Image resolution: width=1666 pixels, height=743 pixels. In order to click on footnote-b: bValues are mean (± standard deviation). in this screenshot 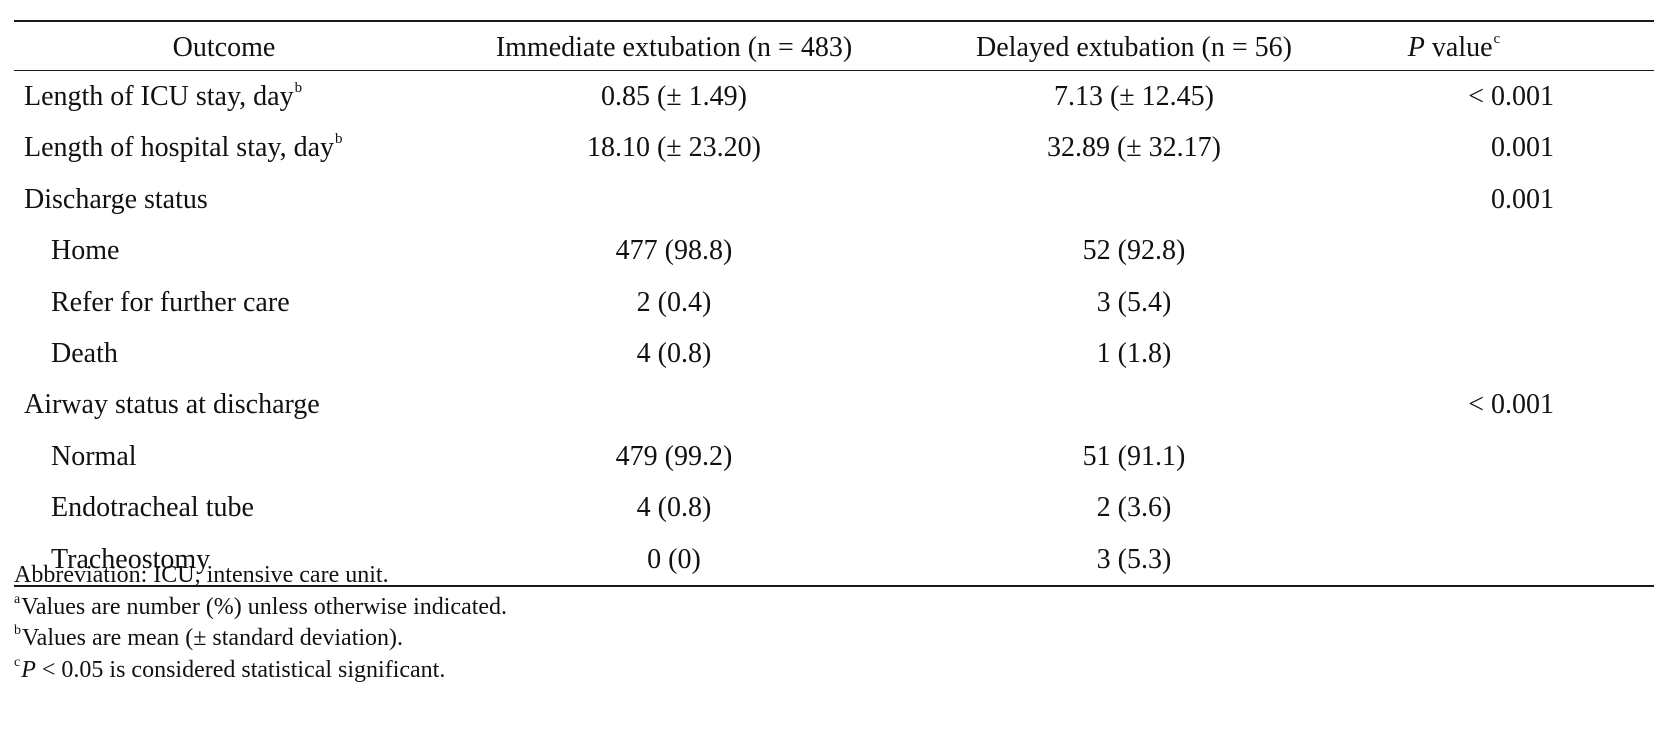, I will do `click(260, 639)`.